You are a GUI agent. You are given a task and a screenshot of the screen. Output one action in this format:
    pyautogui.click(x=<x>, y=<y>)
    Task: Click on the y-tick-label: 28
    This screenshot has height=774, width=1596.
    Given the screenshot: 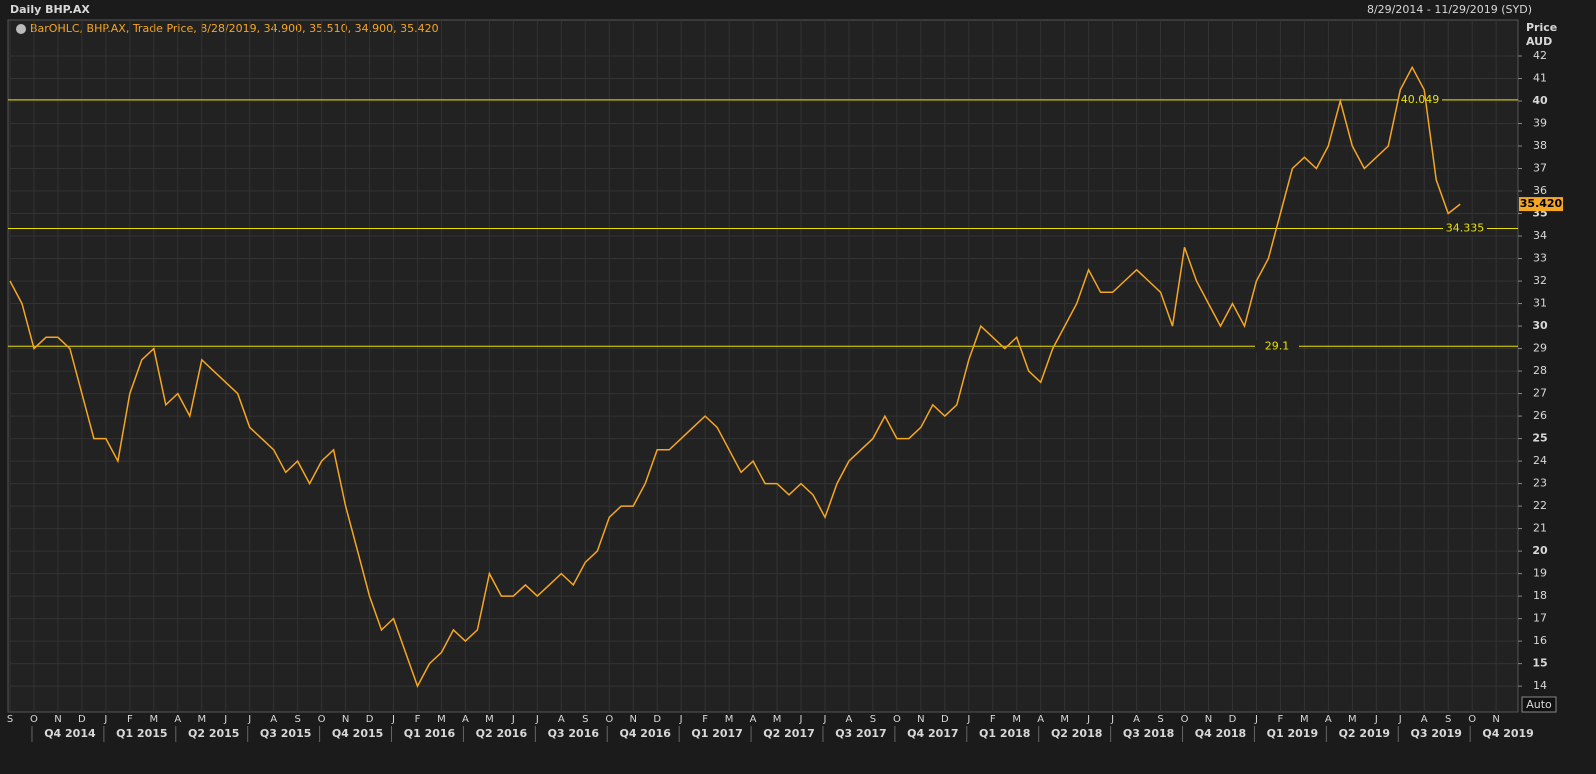 What is the action you would take?
    pyautogui.click(x=1540, y=370)
    